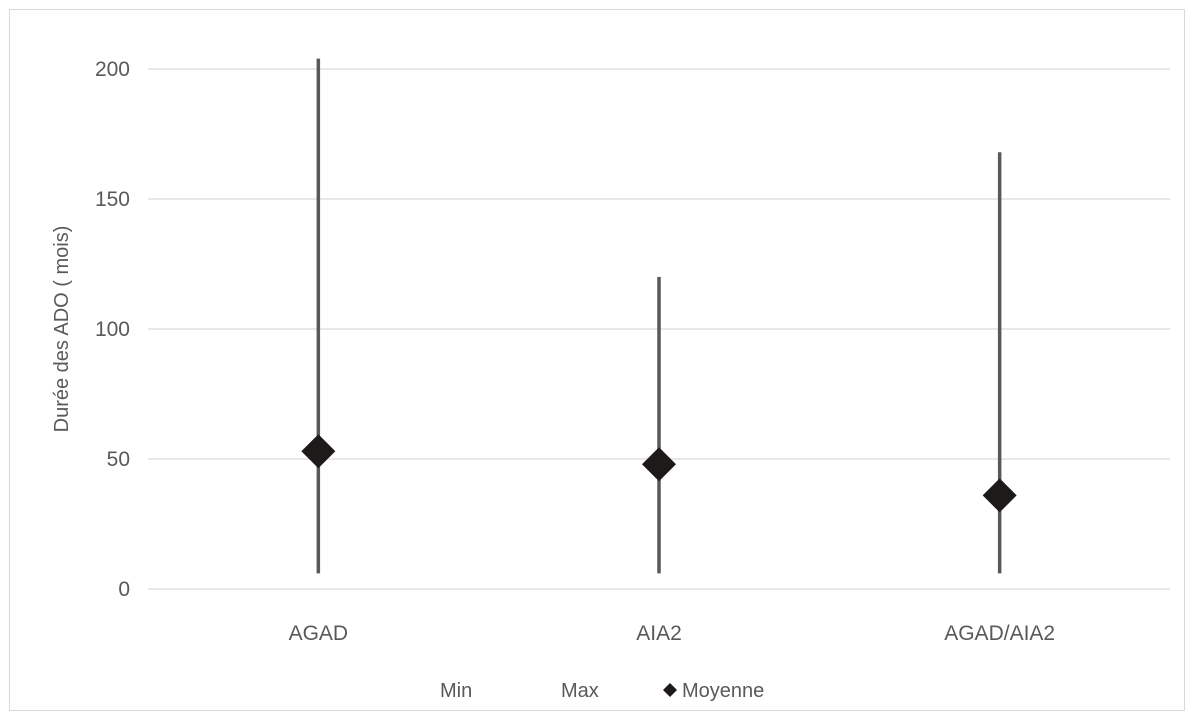 This screenshot has width=1194, height=720. Describe the element at coordinates (124, 589) in the screenshot. I see `y-tick-label: 0` at that location.